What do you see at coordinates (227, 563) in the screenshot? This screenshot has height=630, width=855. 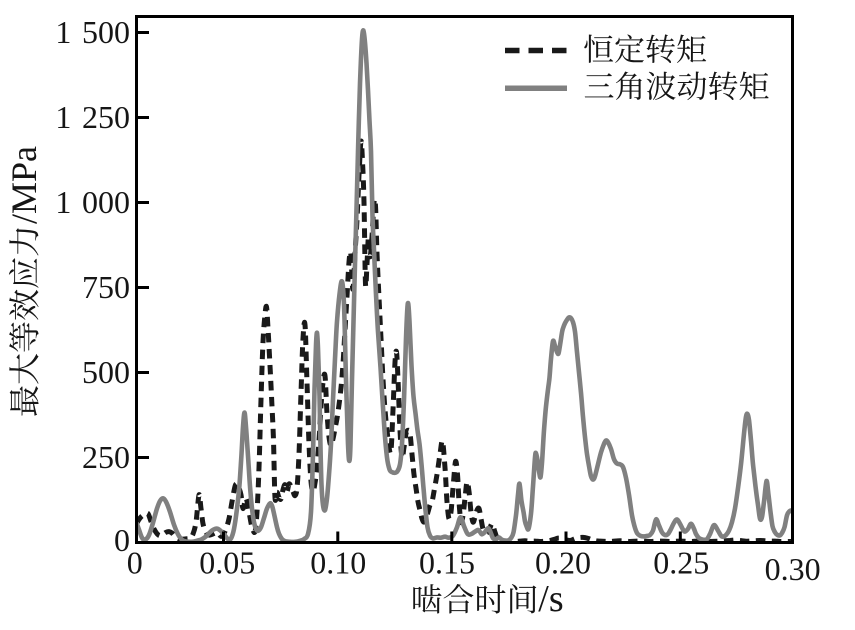 I see `svg-text: 0.05` at bounding box center [227, 563].